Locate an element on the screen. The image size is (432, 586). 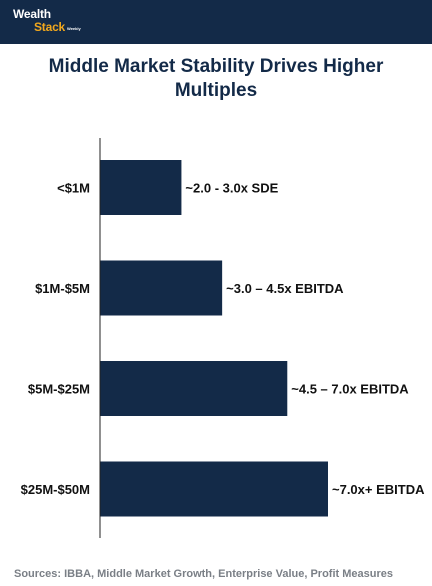
data-label: ~4.5 – 7.0x EBITDA is located at coordinates (350, 389).